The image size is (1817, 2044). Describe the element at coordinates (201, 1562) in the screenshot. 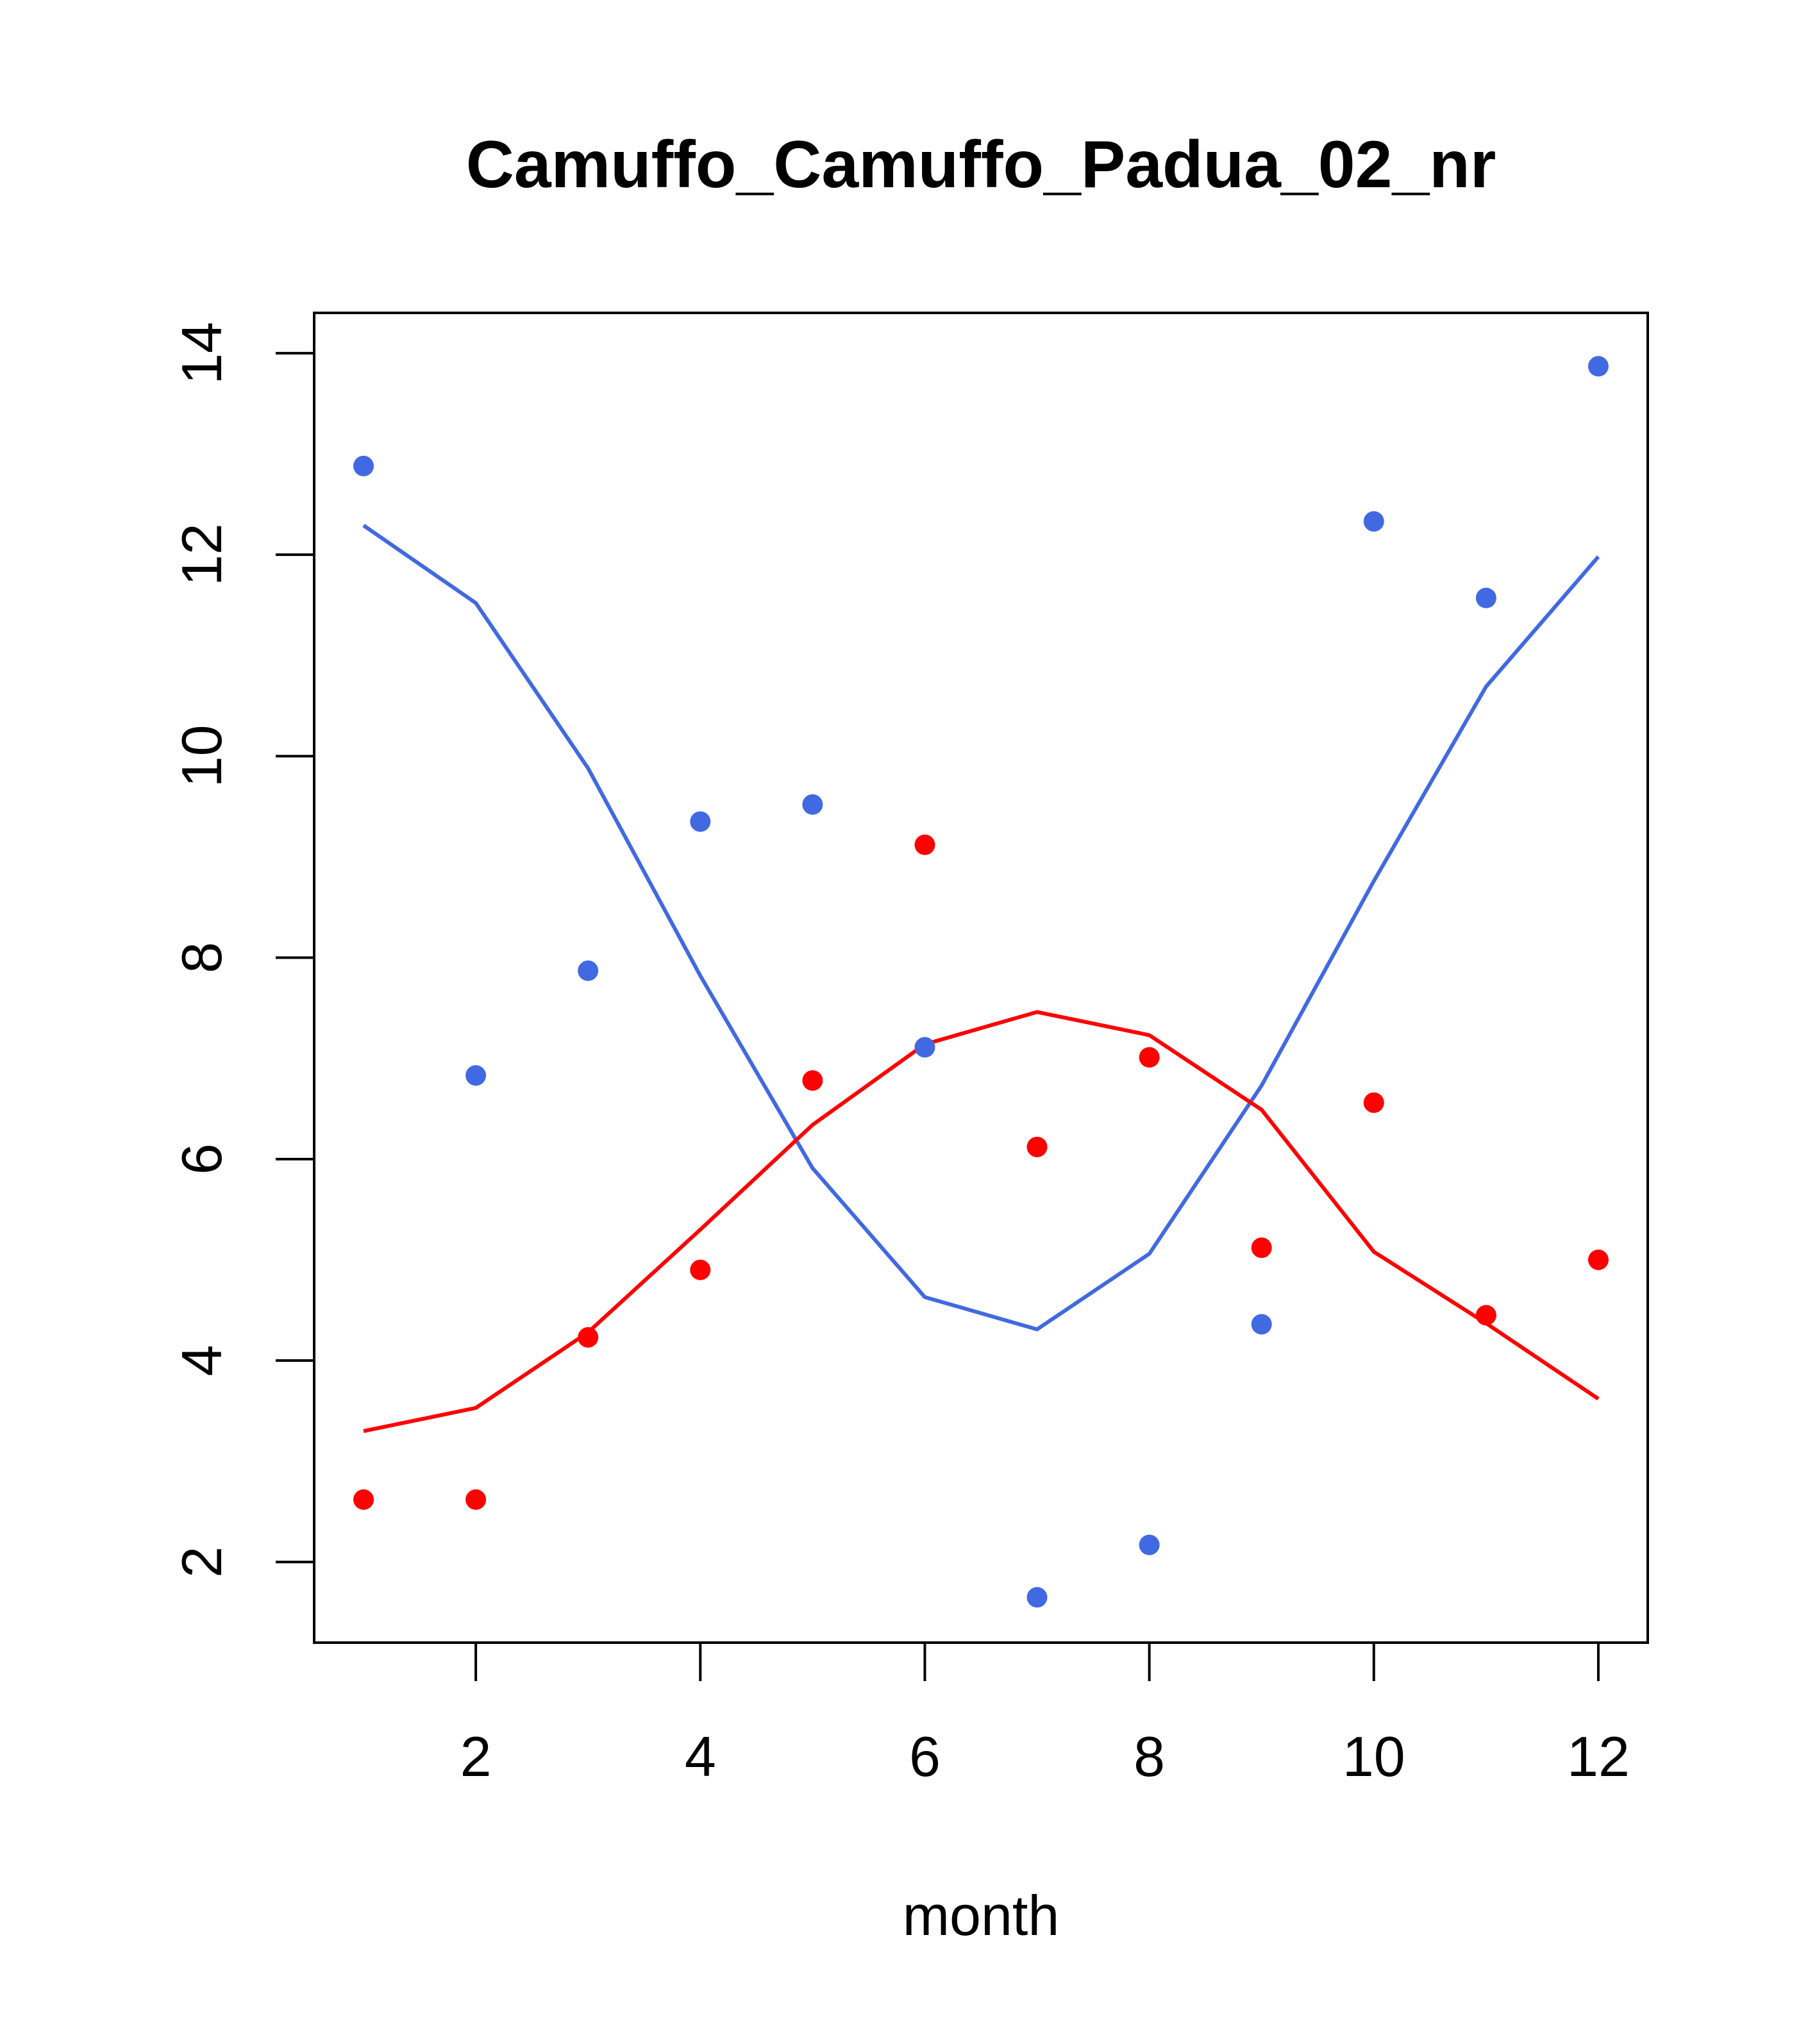

I see `y-tick-label: 2` at that location.